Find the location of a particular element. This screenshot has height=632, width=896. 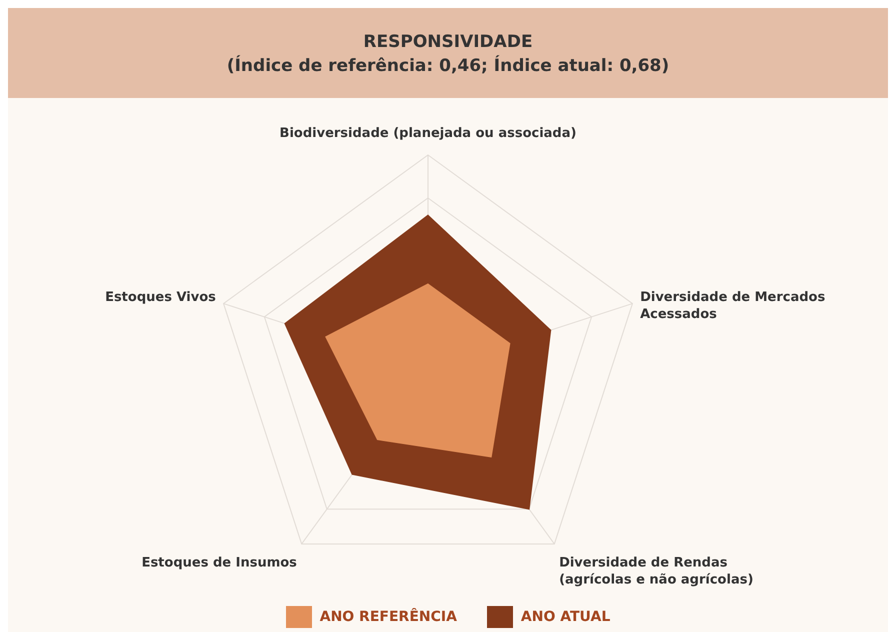

spoke-label: Estoques Vivos is located at coordinates (160, 298).